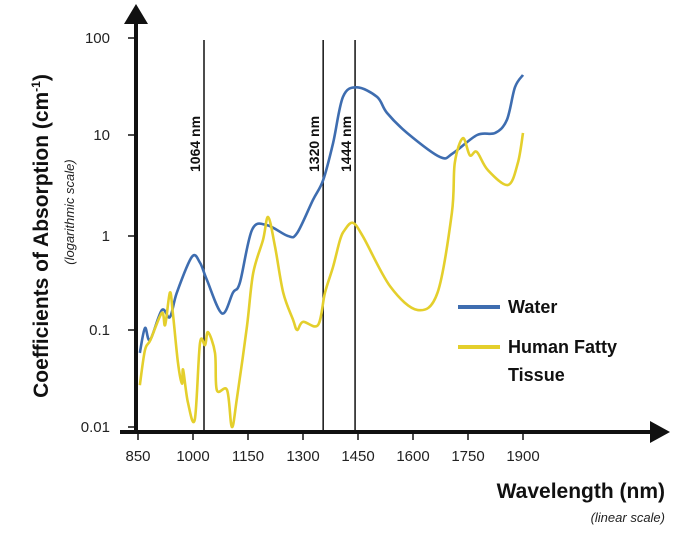  What do you see at coordinates (192, 456) in the screenshot?
I see `x-tick-label: 1000` at bounding box center [192, 456].